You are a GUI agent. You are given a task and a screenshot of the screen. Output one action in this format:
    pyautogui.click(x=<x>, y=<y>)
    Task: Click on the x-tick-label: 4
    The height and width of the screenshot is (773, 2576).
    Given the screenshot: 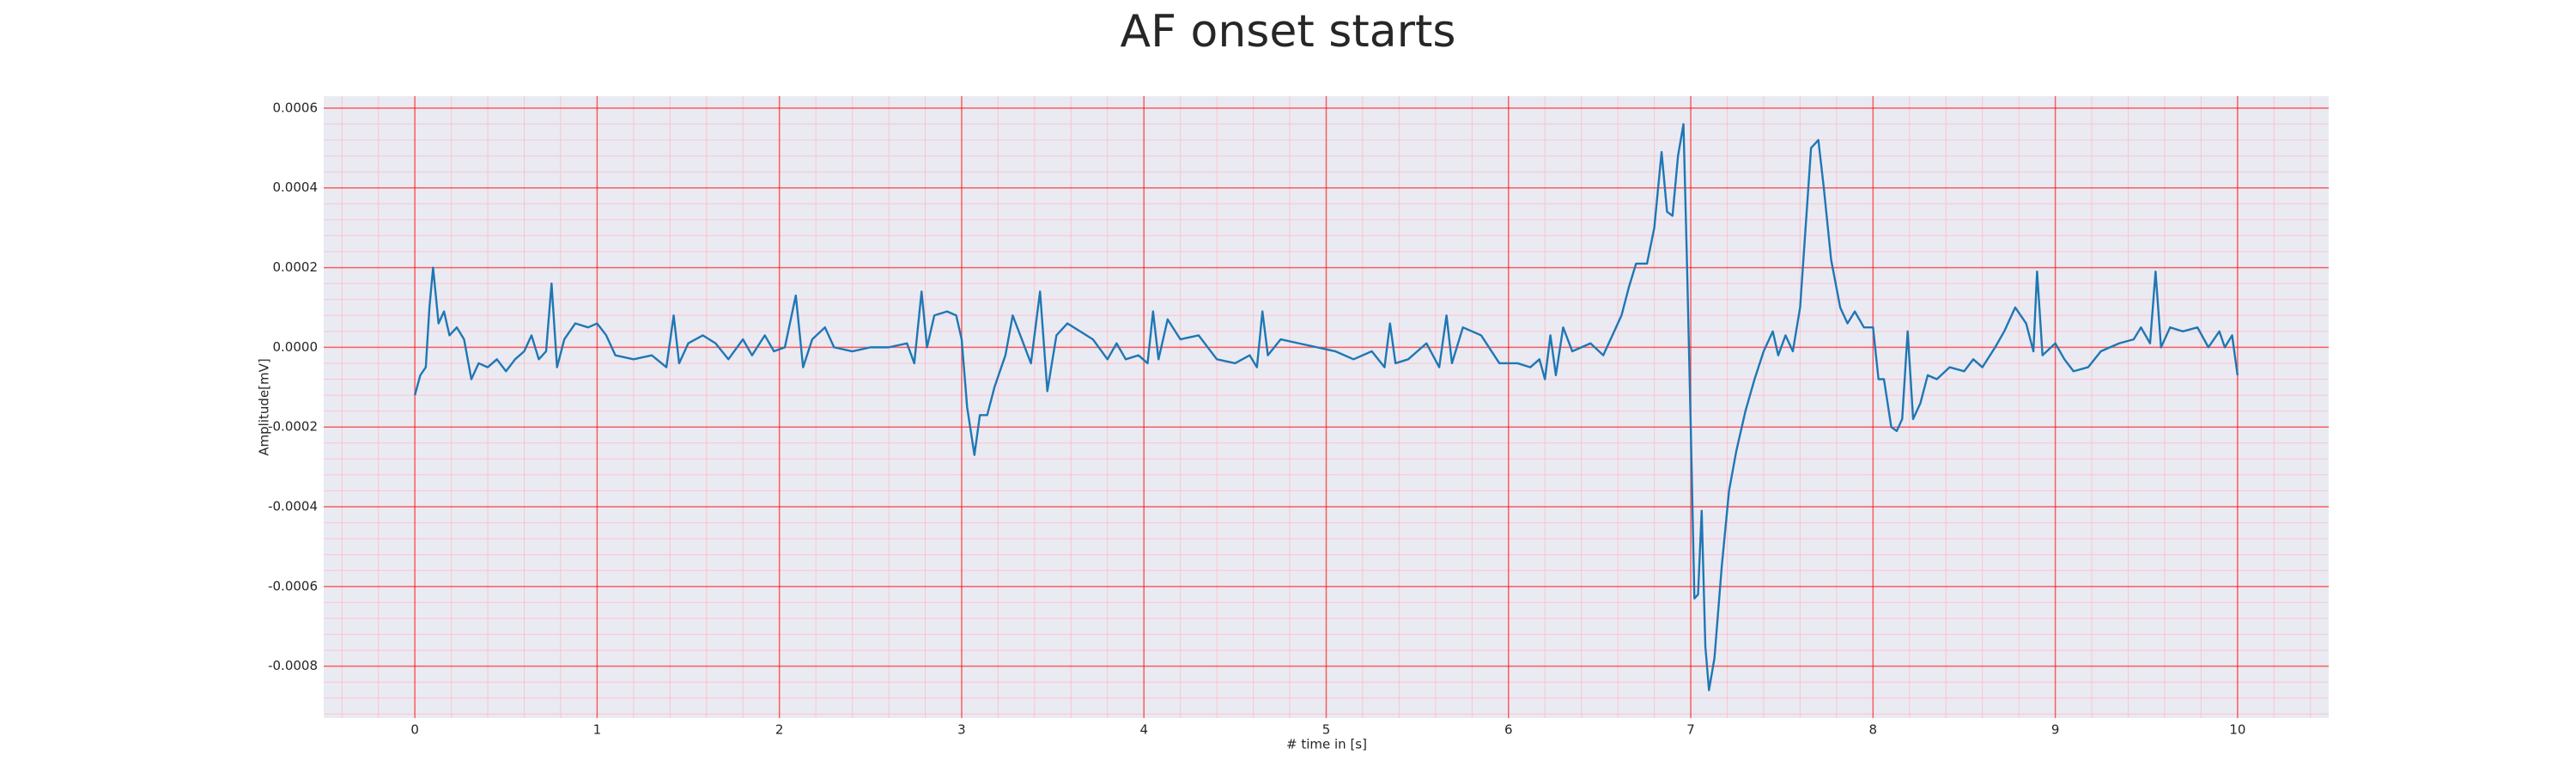 What is the action you would take?
    pyautogui.click(x=1144, y=730)
    